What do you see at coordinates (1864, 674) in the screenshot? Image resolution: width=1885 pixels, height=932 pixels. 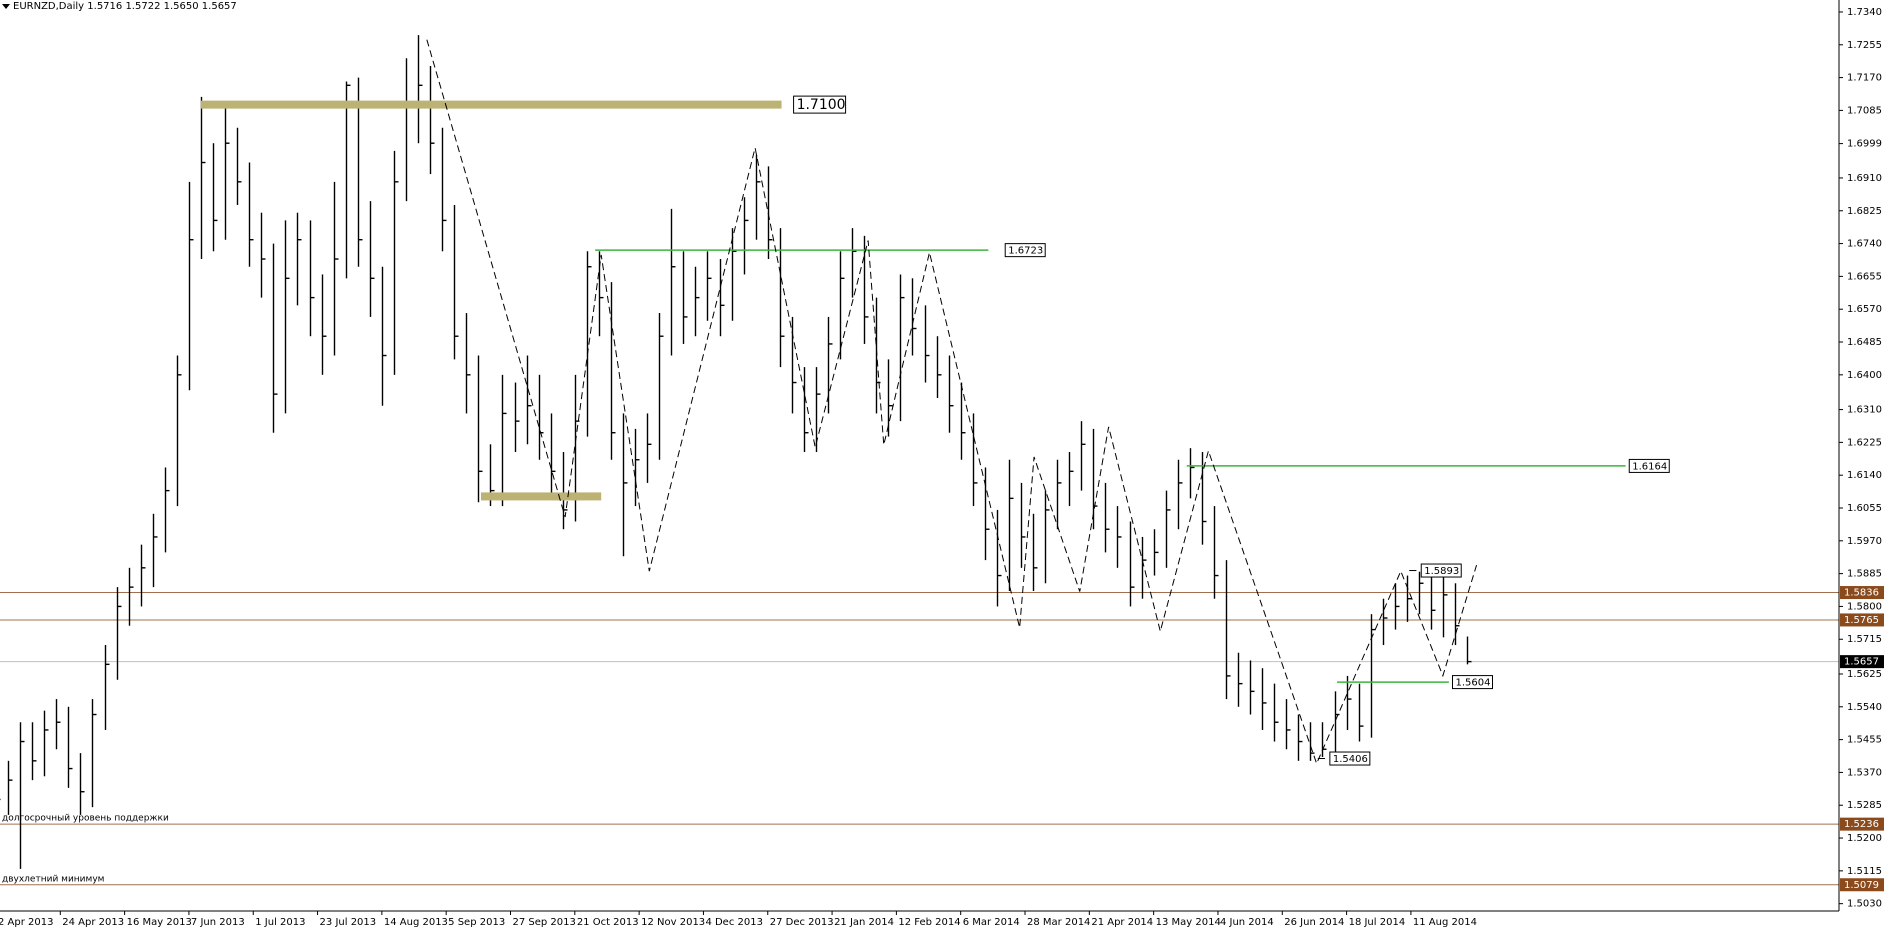 I see `y-tick-label: 1.5625` at bounding box center [1864, 674].